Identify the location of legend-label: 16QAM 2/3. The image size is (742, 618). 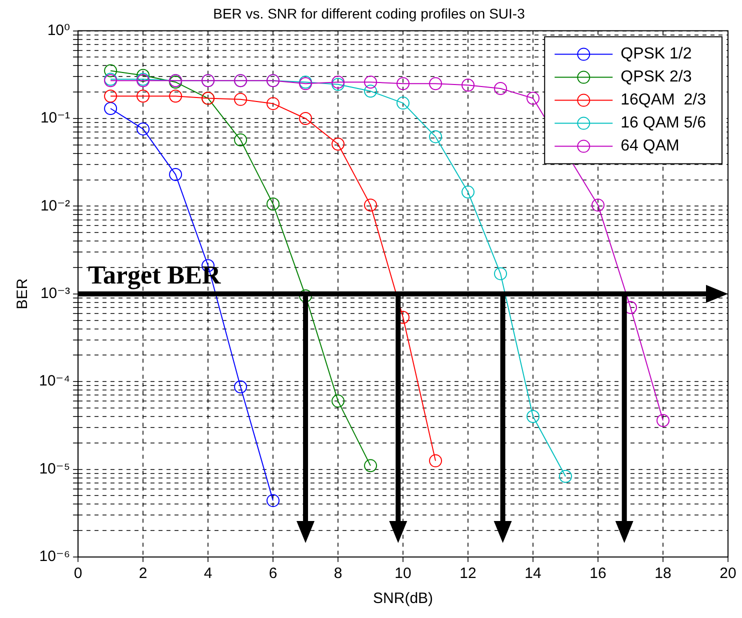
(663, 100).